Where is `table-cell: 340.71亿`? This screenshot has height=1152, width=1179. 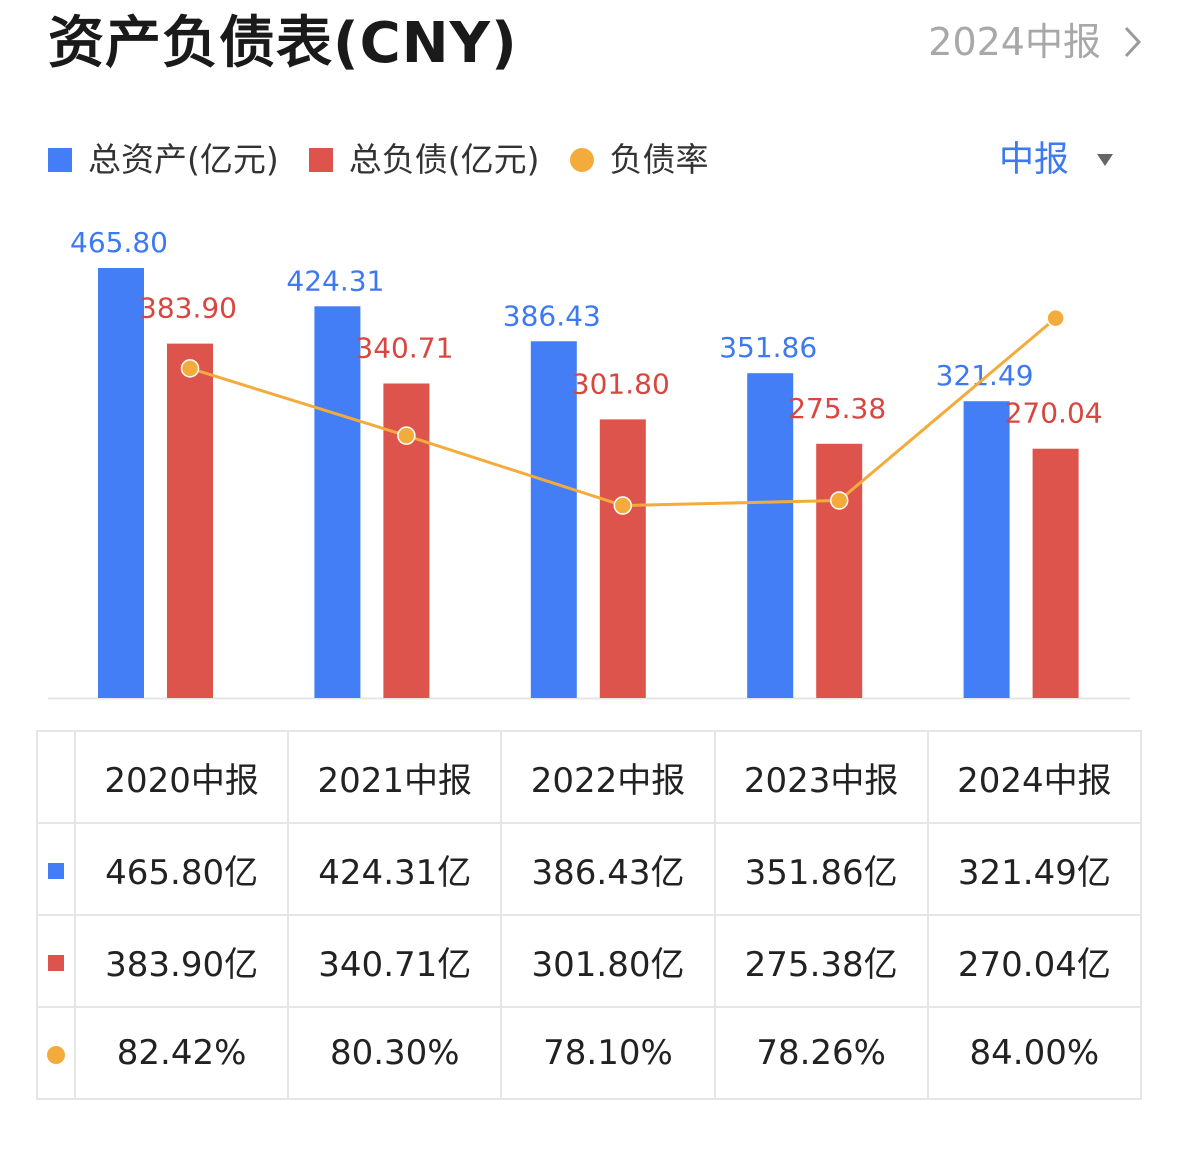 table-cell: 340.71亿 is located at coordinates (395, 961).